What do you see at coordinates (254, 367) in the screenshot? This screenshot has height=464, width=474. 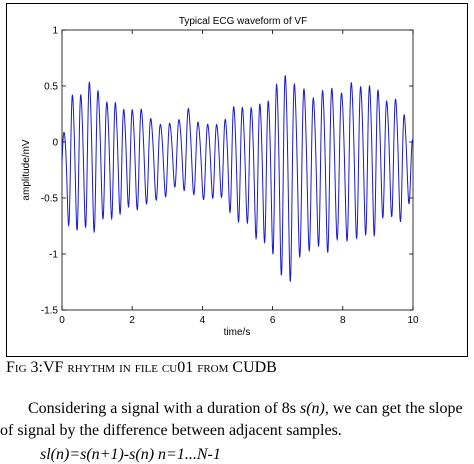 I see `caption-source: CUDB` at bounding box center [254, 367].